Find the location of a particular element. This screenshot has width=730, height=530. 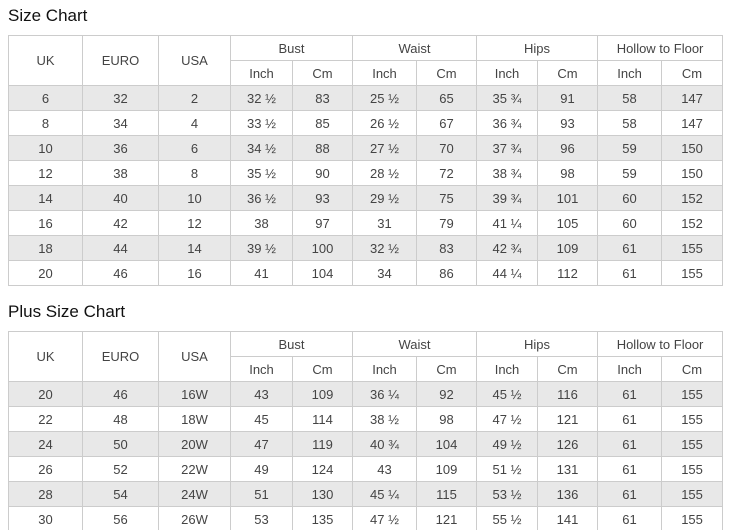

table-cell: 65 is located at coordinates (447, 98).